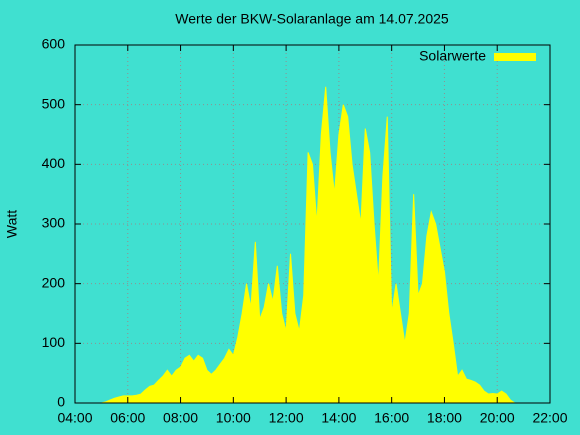  Describe the element at coordinates (180, 418) in the screenshot. I see `x-tick-label: 08:00` at that location.